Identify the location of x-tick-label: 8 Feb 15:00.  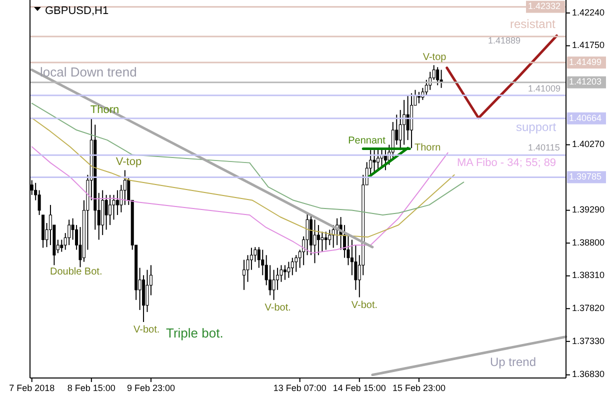
(91, 388).